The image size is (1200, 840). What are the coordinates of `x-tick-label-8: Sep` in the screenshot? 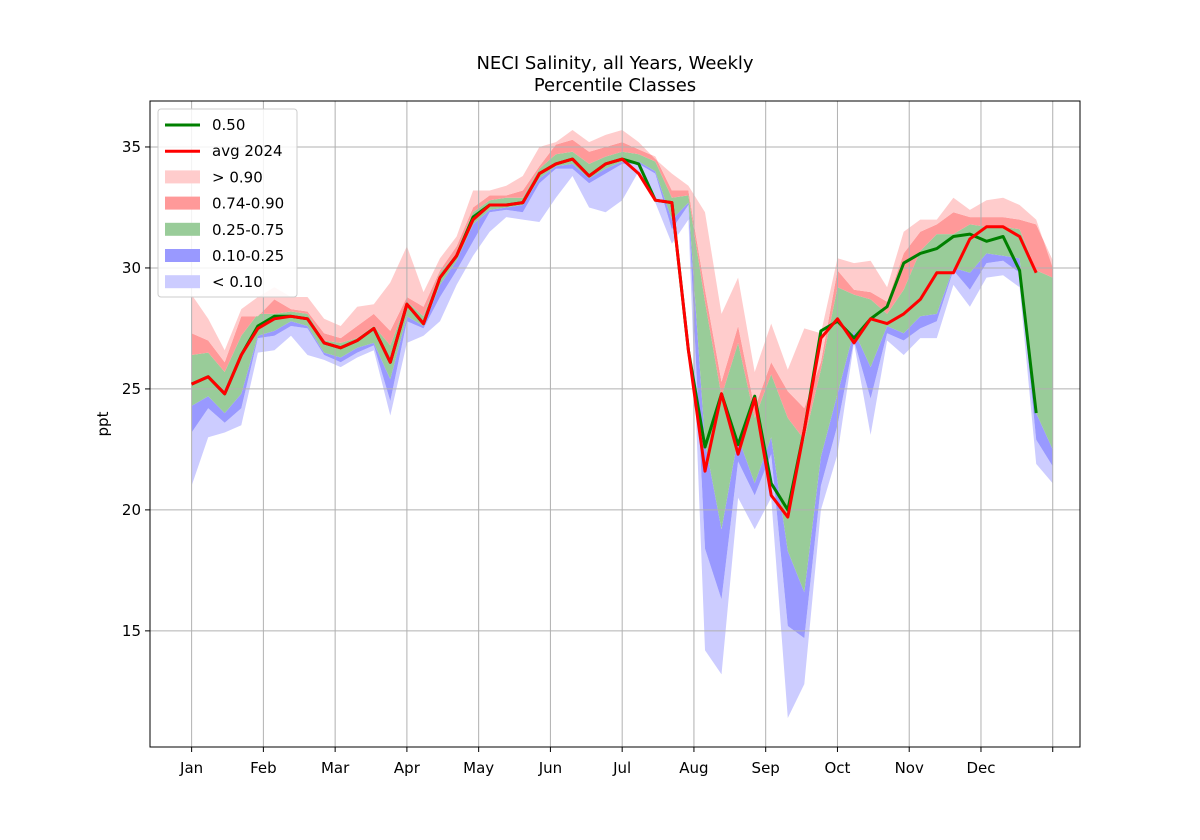 It's located at (766, 768).